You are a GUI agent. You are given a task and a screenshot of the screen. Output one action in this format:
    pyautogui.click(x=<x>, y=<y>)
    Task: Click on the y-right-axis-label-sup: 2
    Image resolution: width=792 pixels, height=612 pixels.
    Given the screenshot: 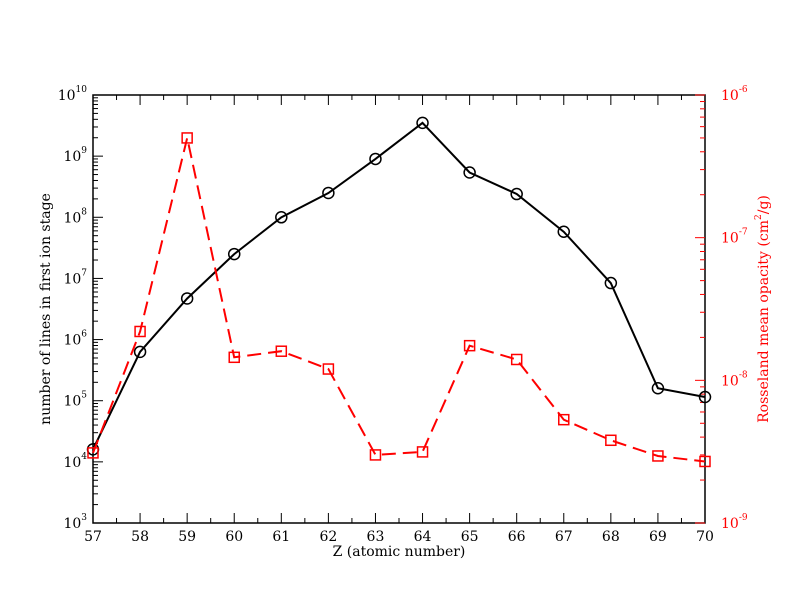 What is the action you would take?
    pyautogui.click(x=759, y=217)
    